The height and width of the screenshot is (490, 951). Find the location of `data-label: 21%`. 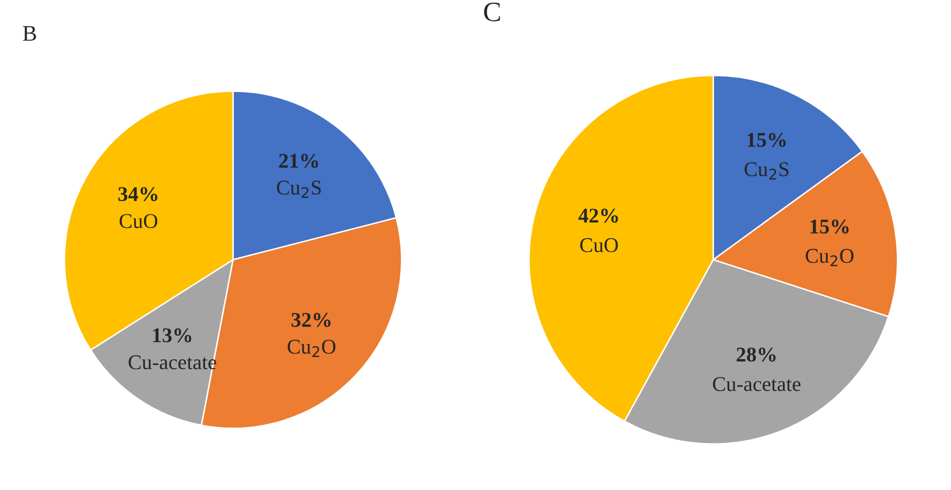

data-label: 21% is located at coordinates (298, 161).